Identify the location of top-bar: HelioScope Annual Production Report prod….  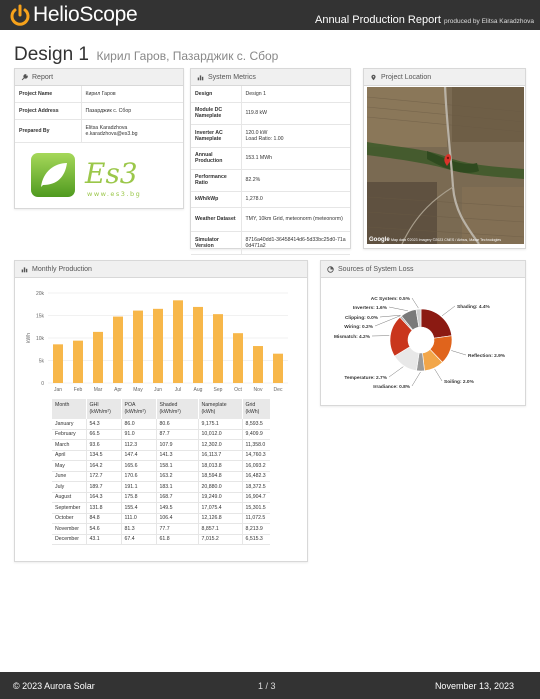
(270, 15).